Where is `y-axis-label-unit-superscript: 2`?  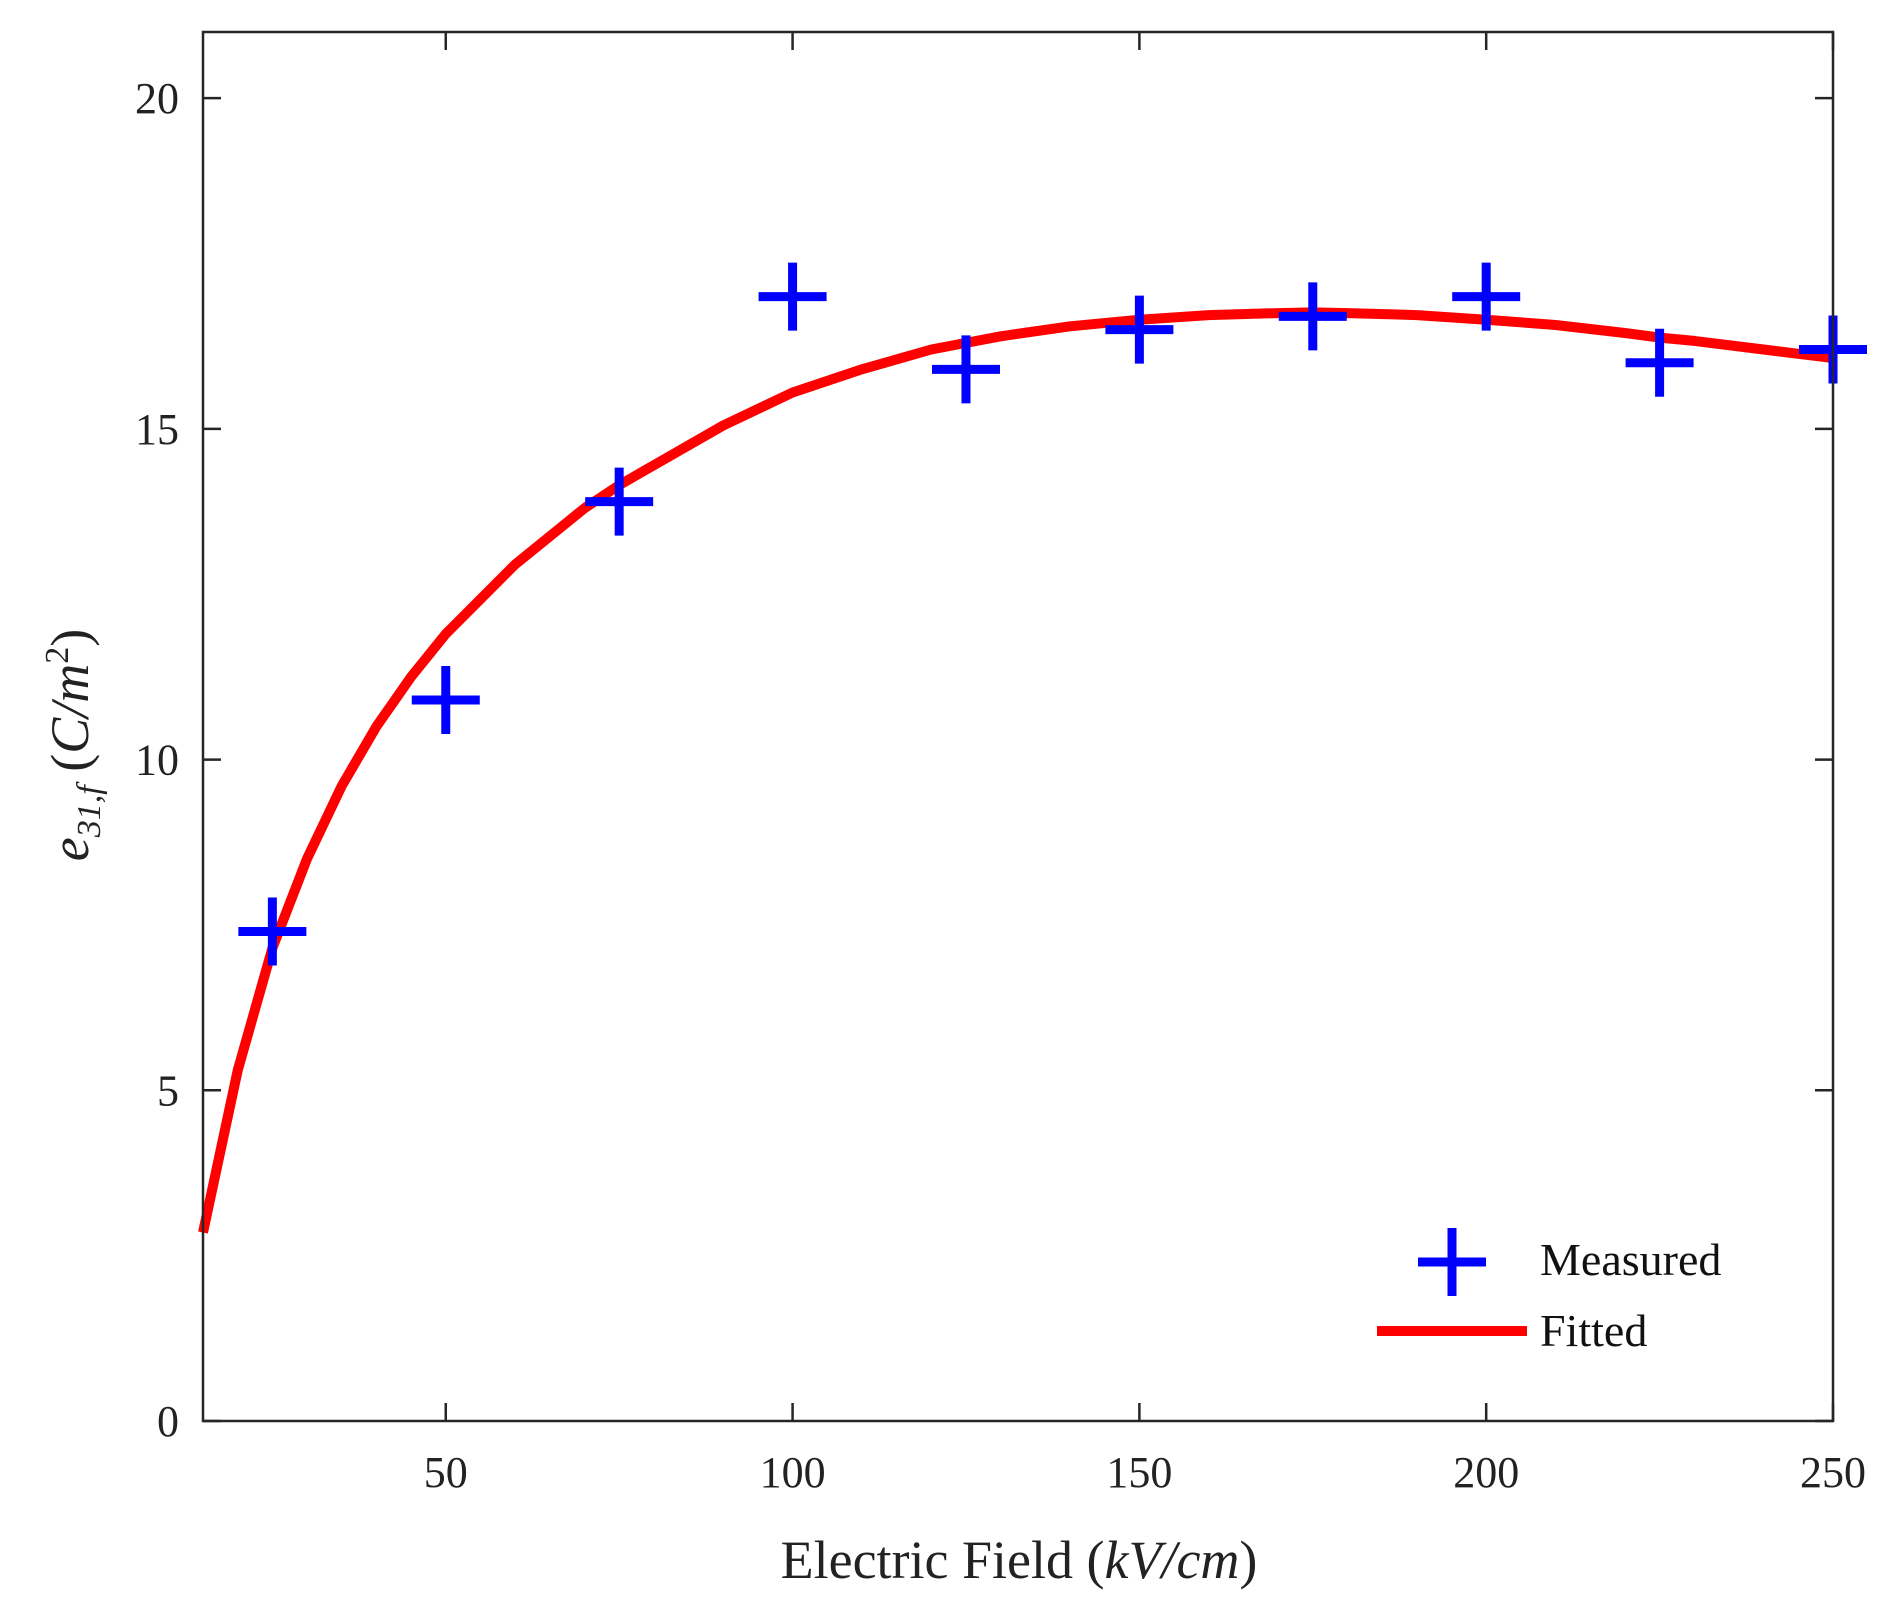 y-axis-label-unit-superscript: 2 is located at coordinates (57, 655).